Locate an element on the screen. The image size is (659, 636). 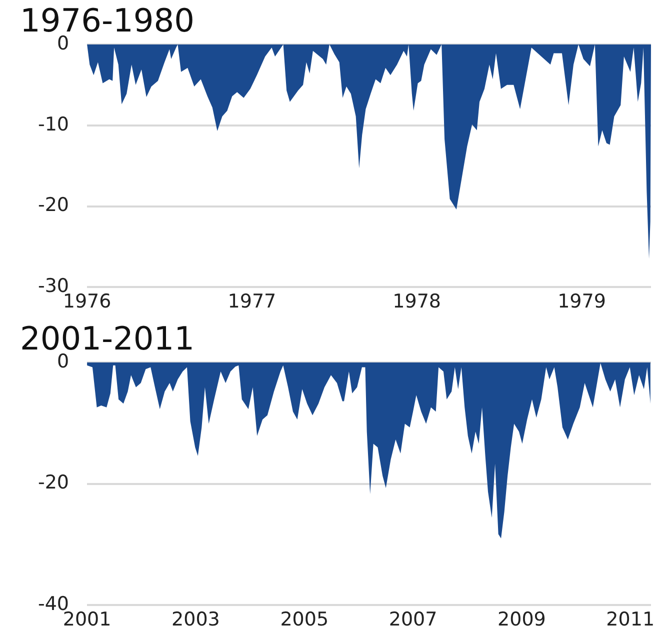
x-tick-label: 2005 is located at coordinates (304, 619).